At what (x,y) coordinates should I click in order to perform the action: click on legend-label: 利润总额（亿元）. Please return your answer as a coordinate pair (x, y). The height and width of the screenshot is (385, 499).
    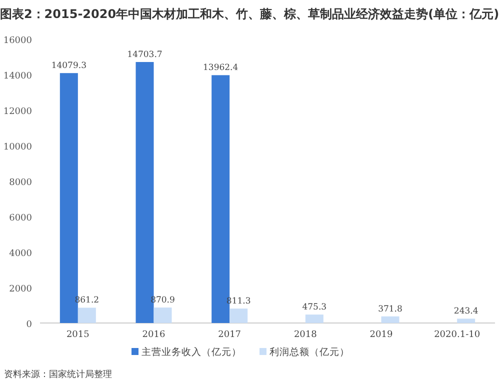
    Looking at the image, I should click on (310, 352).